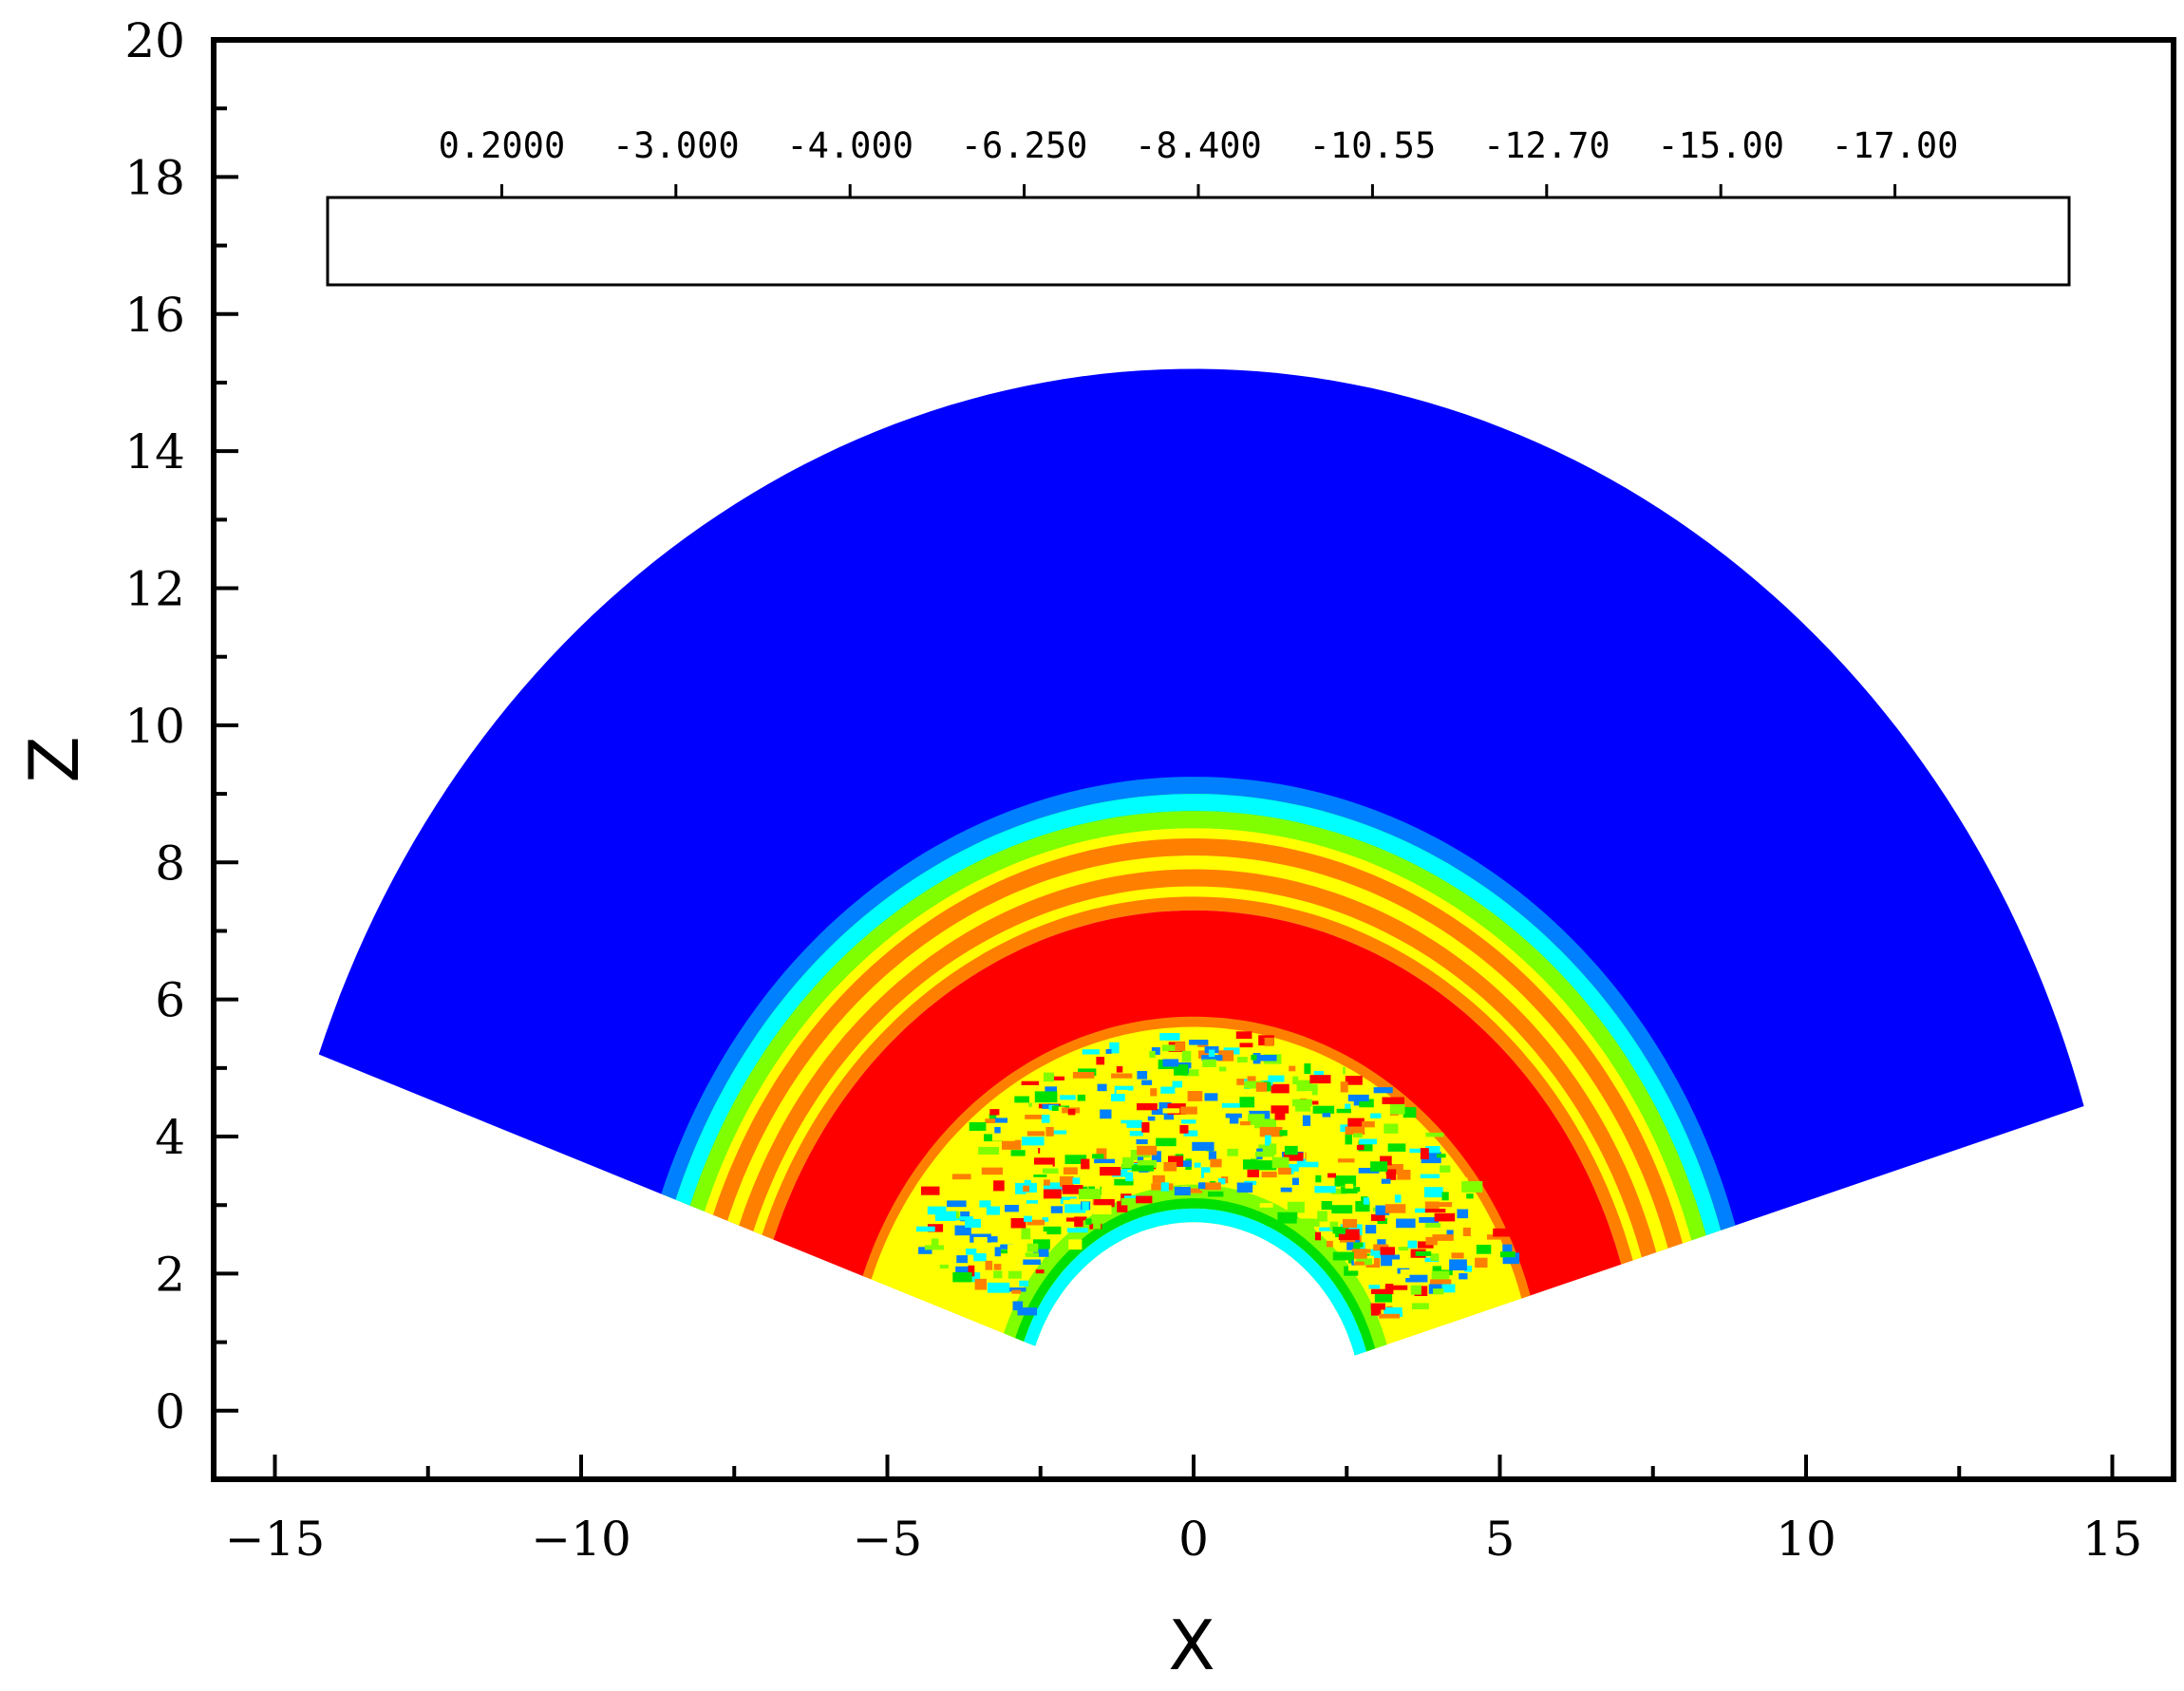 The width and height of the screenshot is (2184, 1691). Describe the element at coordinates (155, 727) in the screenshot. I see `y-tick-label: 10` at that location.